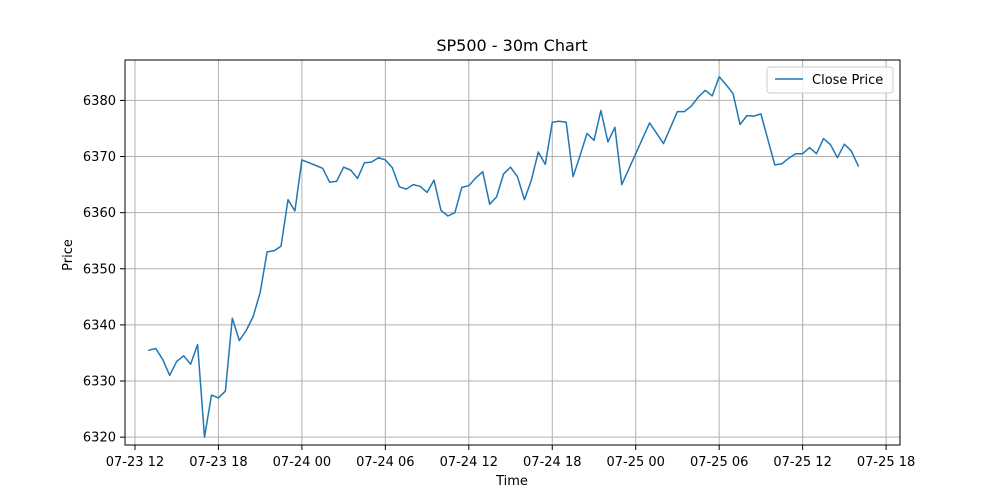 The height and width of the screenshot is (504, 1000). What do you see at coordinates (802, 462) in the screenshot?
I see `x-tick-label: 07-25 12` at bounding box center [802, 462].